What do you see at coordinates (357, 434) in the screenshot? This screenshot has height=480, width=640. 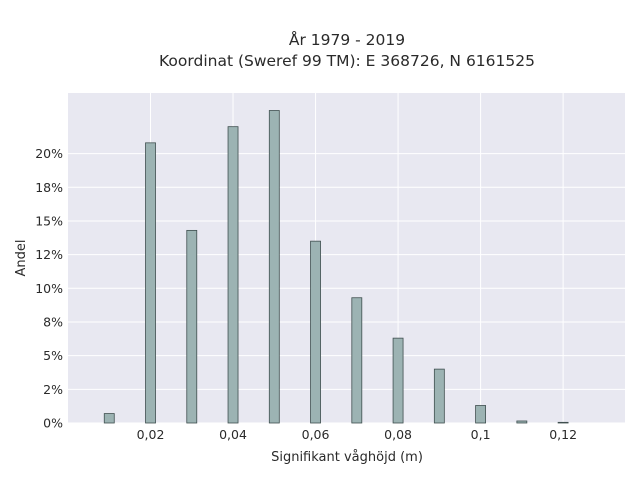 I see `x-axis-ticks: 0,02 0,04 0,06 0,08 0,1 0,12` at bounding box center [357, 434].